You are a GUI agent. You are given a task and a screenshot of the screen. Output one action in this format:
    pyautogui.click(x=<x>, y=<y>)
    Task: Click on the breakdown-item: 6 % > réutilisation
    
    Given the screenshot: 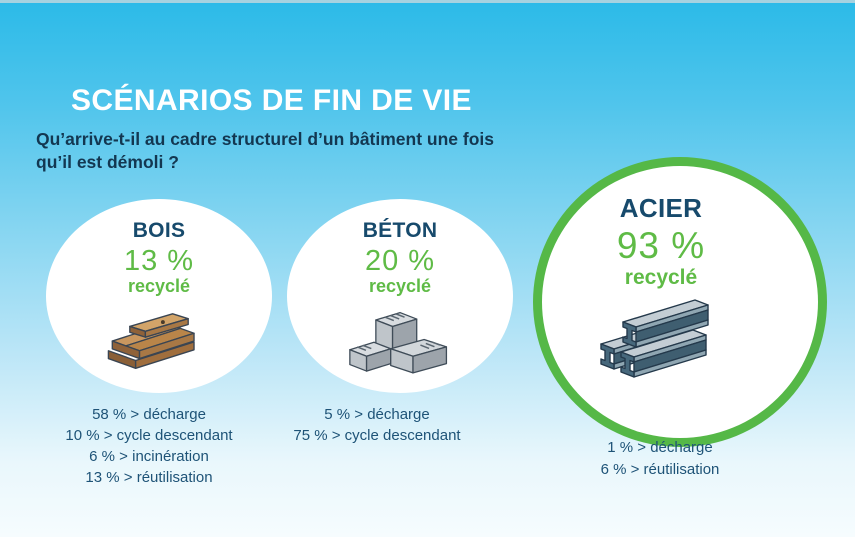 What is the action you would take?
    pyautogui.click(x=660, y=469)
    